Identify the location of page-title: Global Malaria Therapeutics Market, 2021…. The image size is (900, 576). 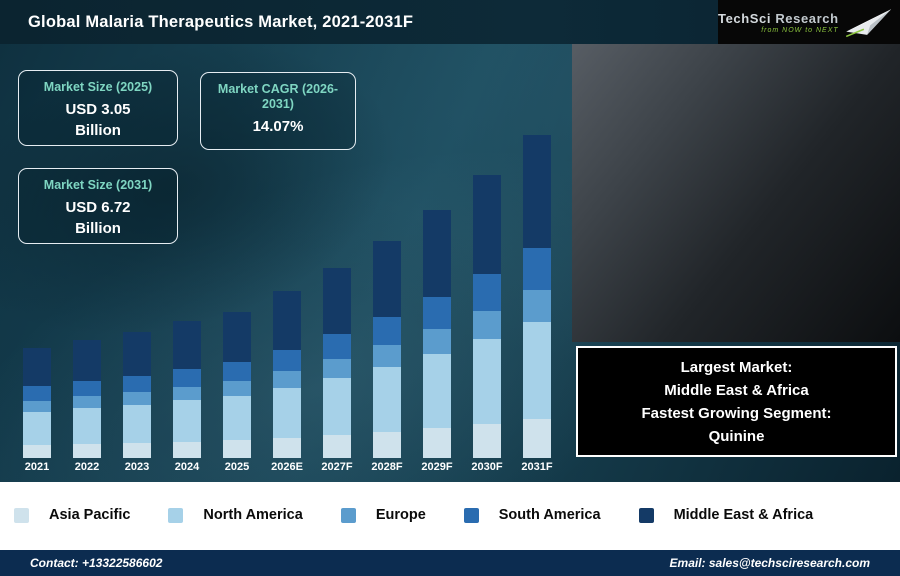
(221, 21).